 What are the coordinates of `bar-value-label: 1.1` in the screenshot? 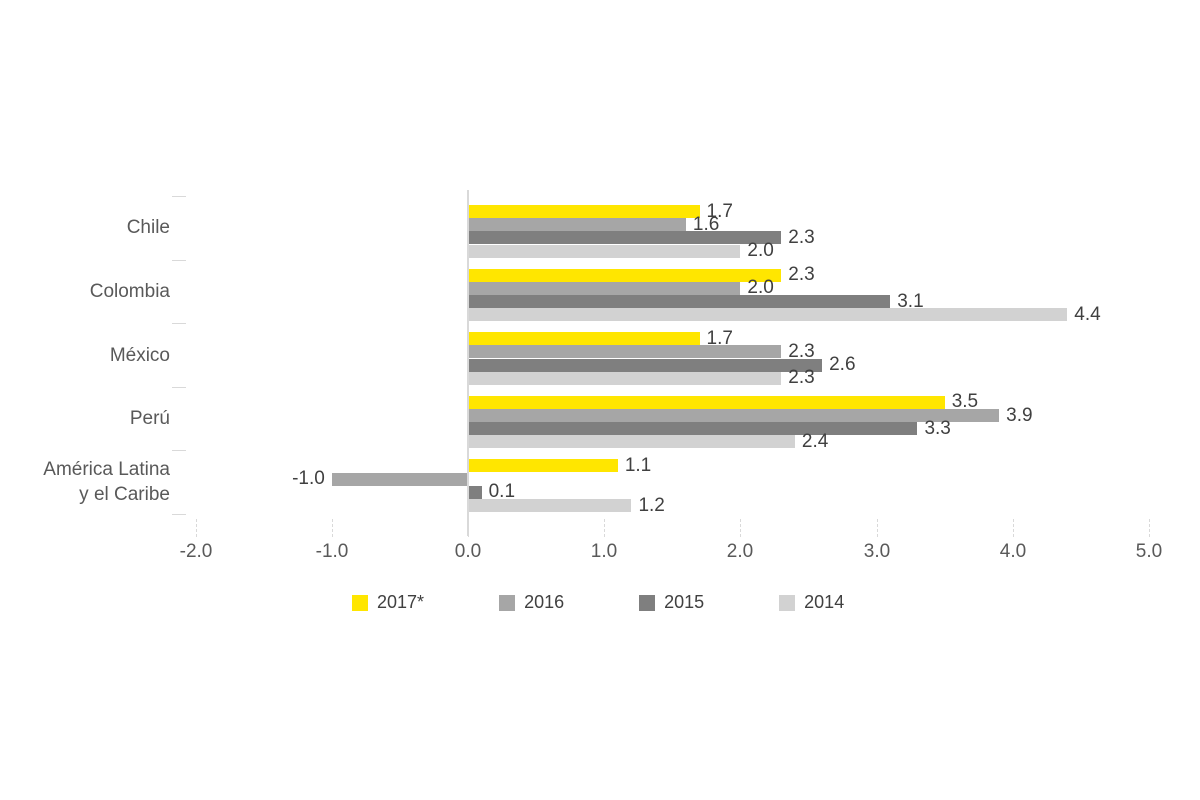 It's located at (638, 465).